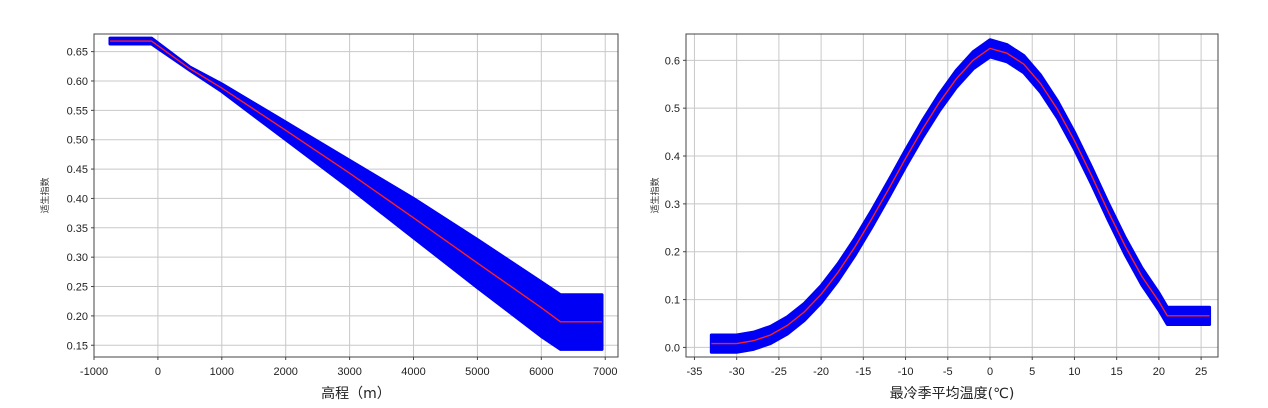 The height and width of the screenshot is (408, 1268). What do you see at coordinates (1117, 372) in the screenshot?
I see `x-tick-label: 15` at bounding box center [1117, 372].